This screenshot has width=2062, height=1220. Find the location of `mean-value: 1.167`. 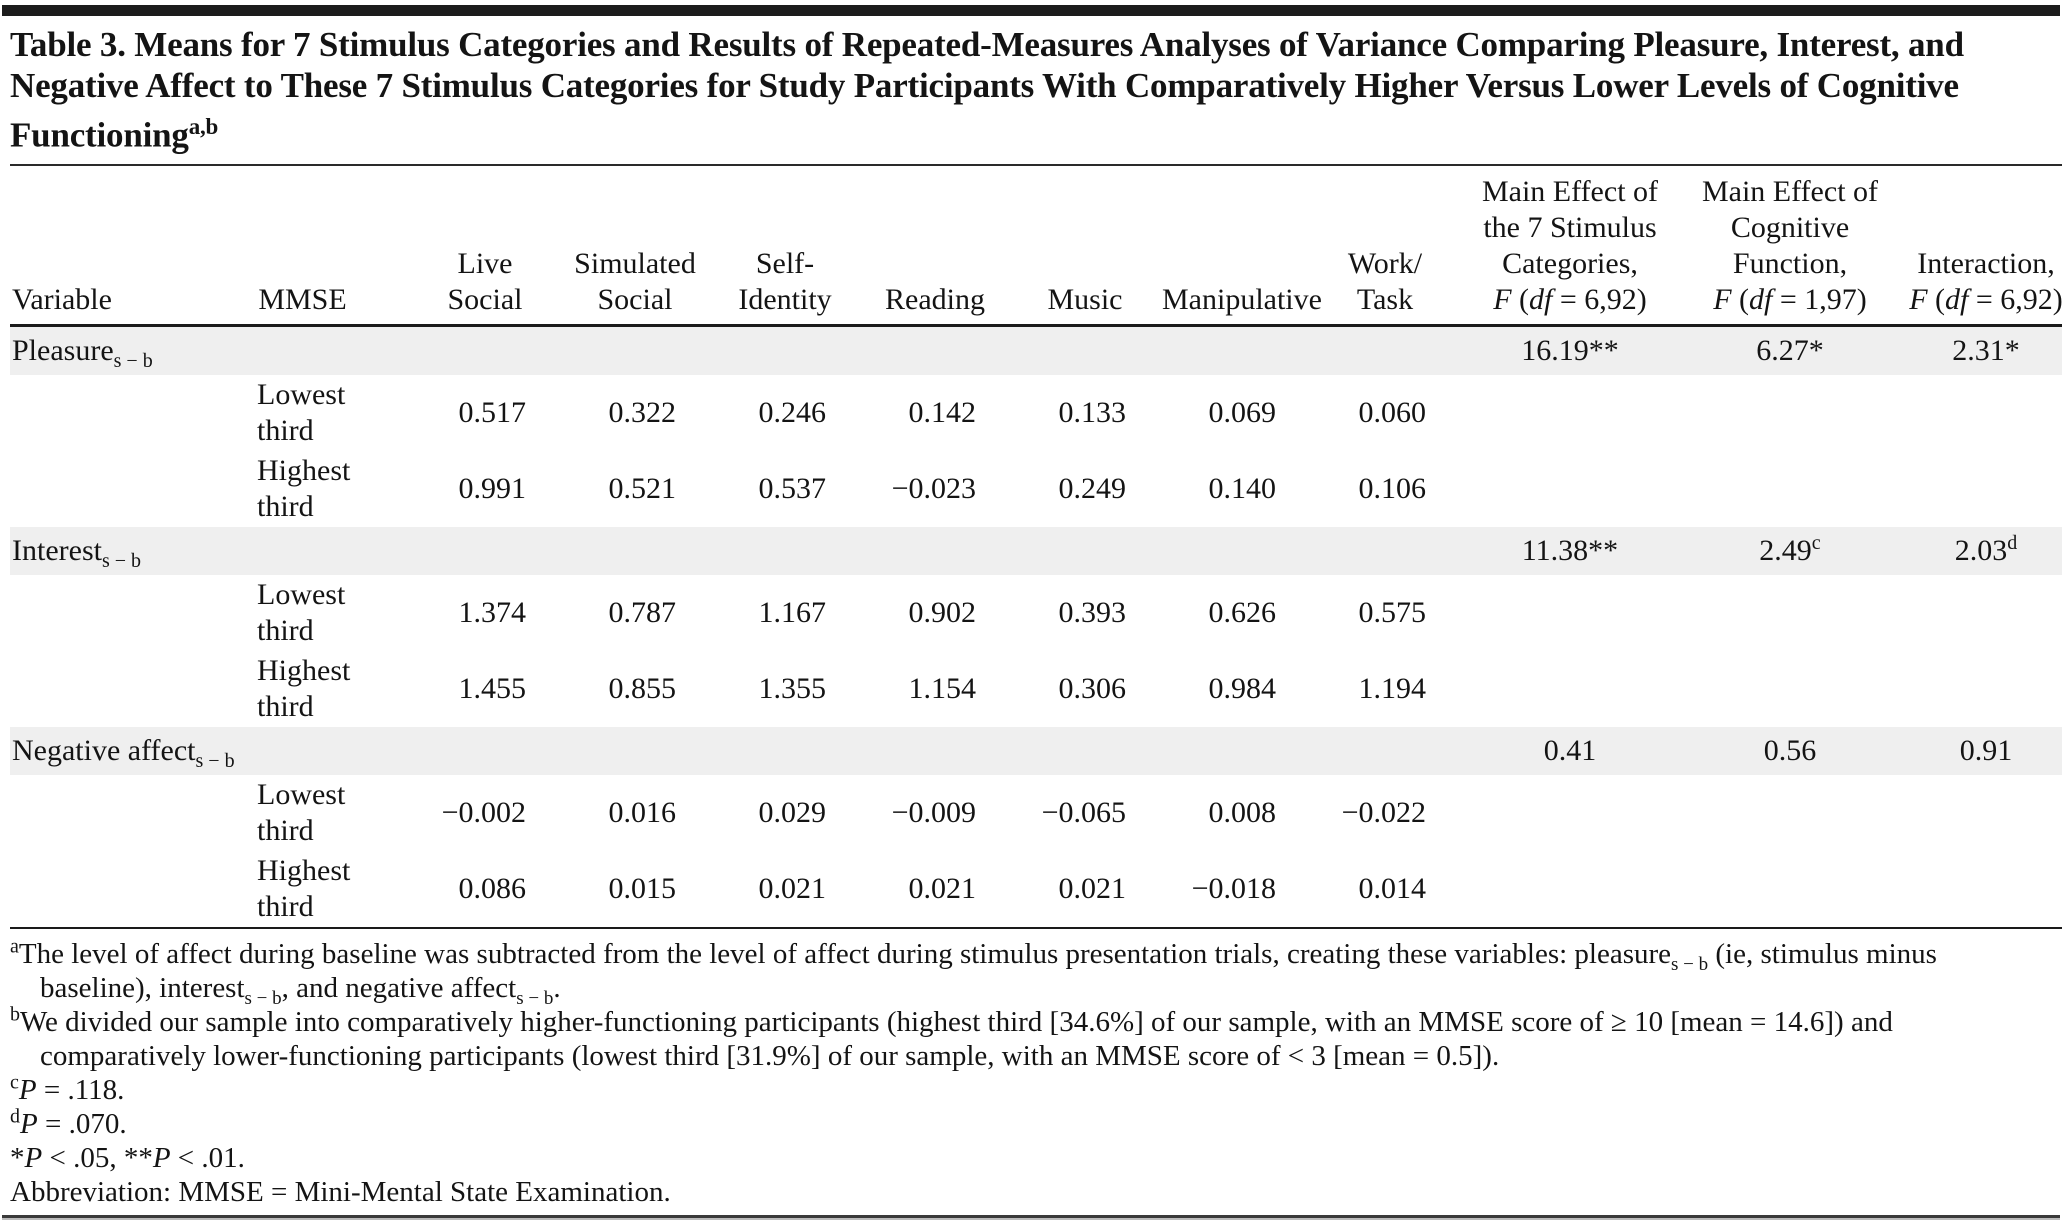

mean-value: 1.167 is located at coordinates (792, 612).